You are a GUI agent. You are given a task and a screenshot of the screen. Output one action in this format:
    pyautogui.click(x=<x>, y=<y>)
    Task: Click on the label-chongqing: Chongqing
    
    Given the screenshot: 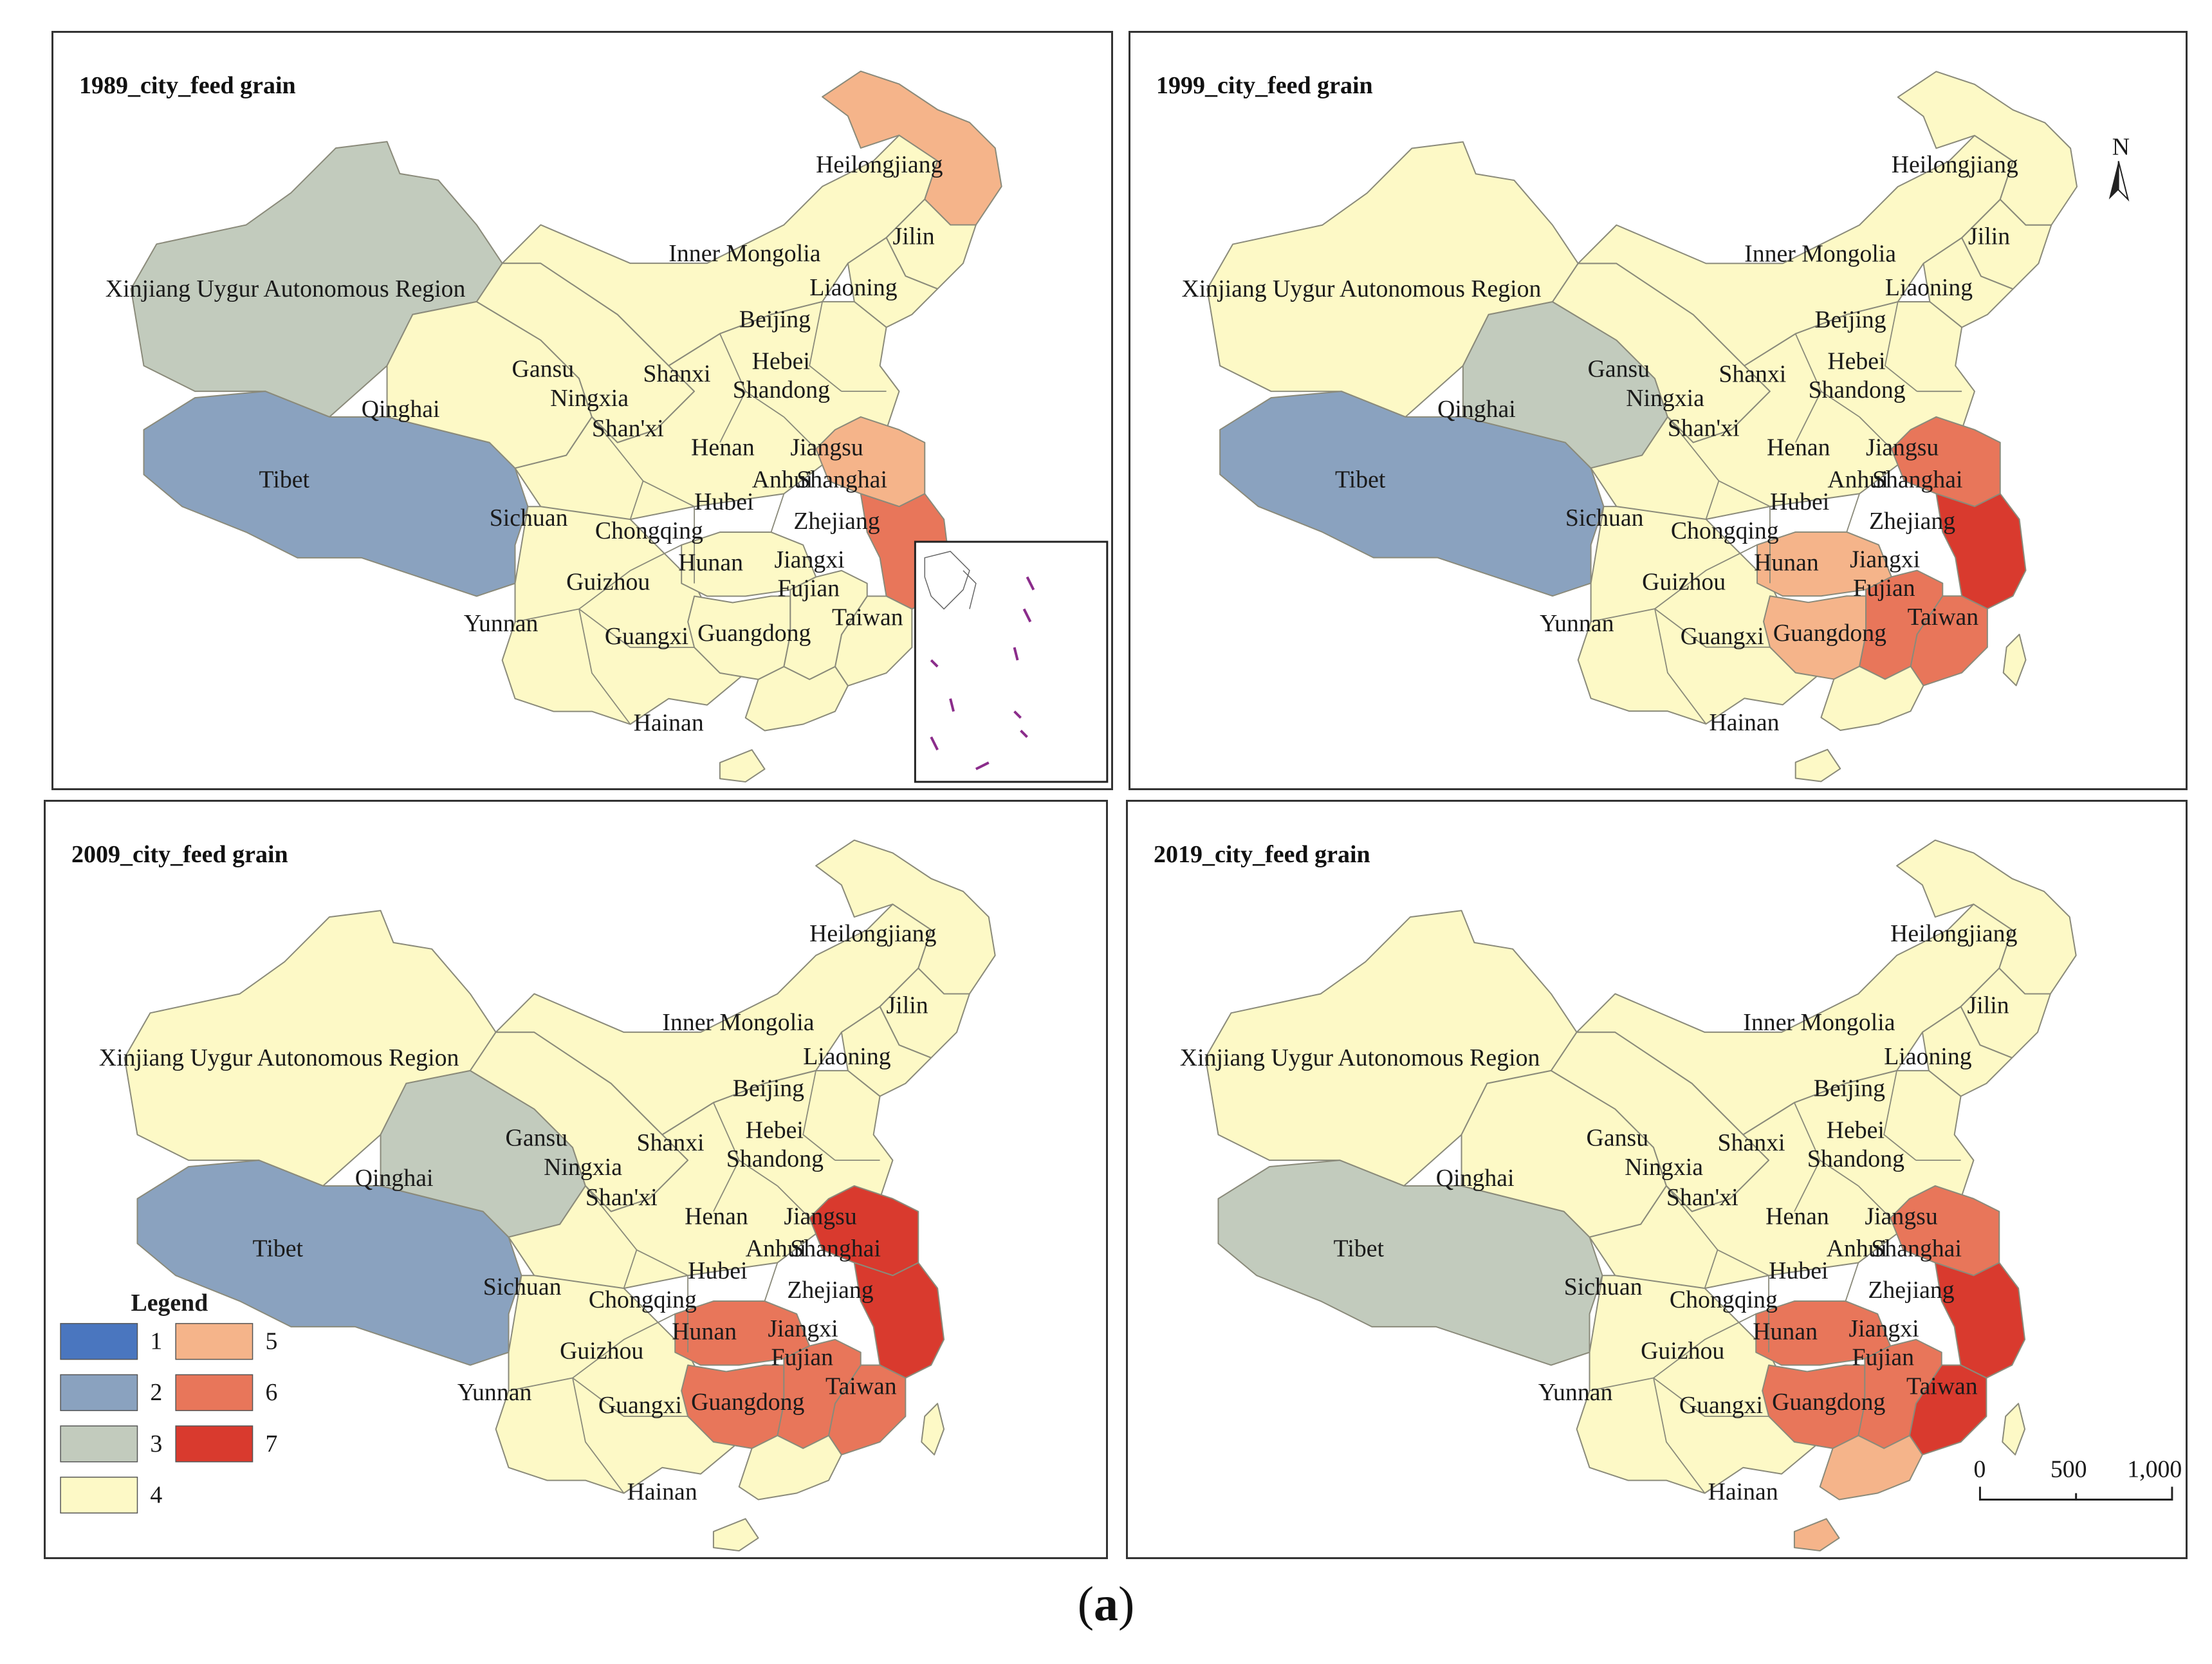 What is the action you would take?
    pyautogui.click(x=649, y=531)
    